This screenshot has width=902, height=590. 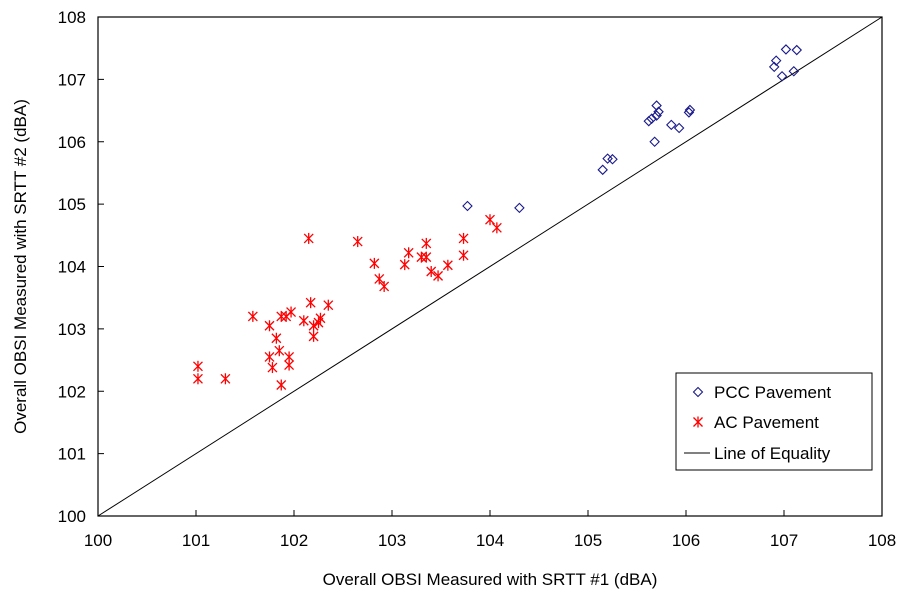 I want to click on y-axis-label: Overall OBSI Measured with SRTT #2 (dBA), so click(x=20, y=266).